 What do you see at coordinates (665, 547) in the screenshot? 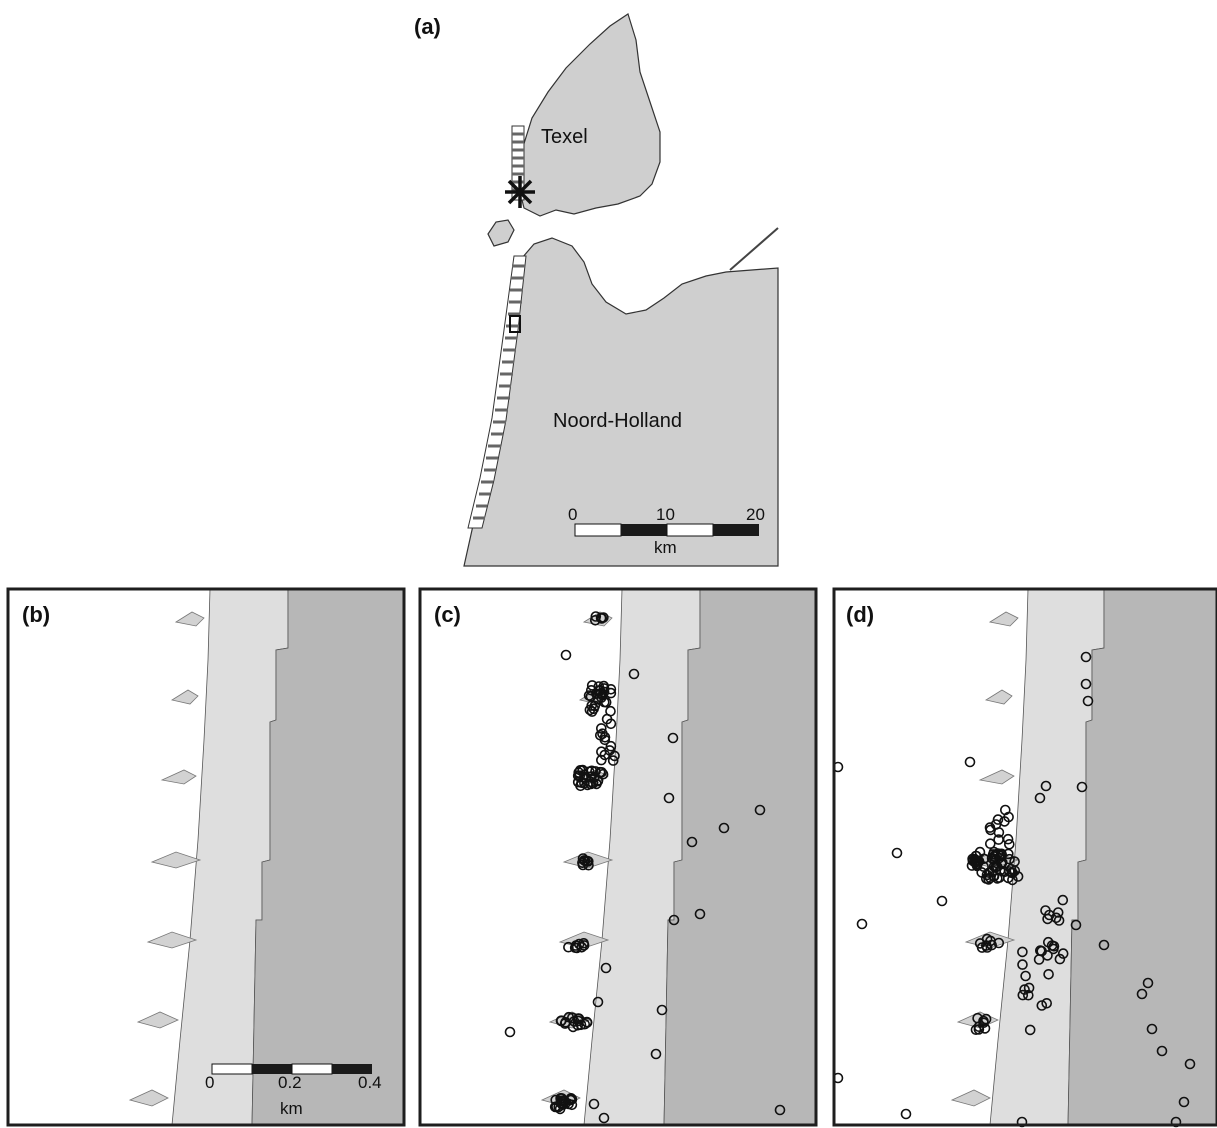
I see `scale-a-unit: km` at bounding box center [665, 547].